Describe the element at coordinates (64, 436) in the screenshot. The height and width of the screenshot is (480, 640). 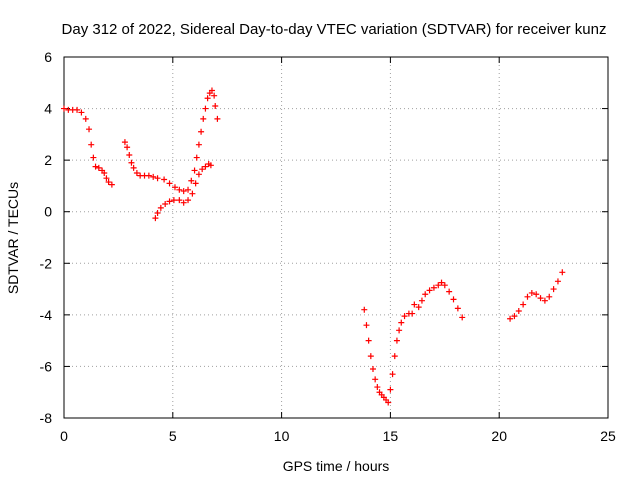
I see `x-tick-label: 0` at that location.